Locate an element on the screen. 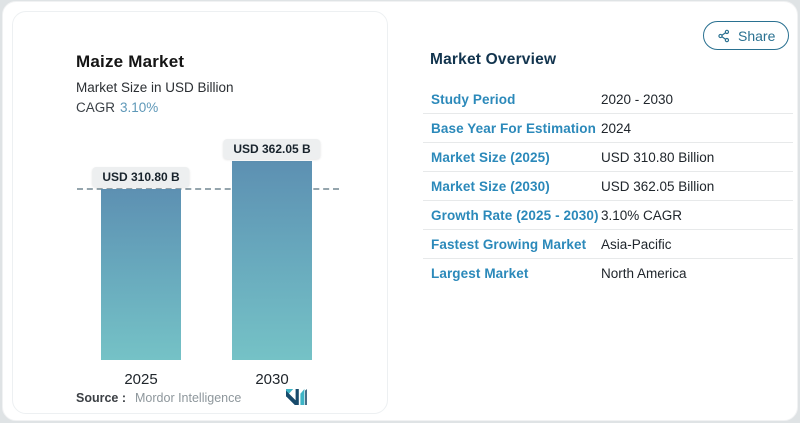 The width and height of the screenshot is (800, 423). bar-2030 is located at coordinates (272, 260).